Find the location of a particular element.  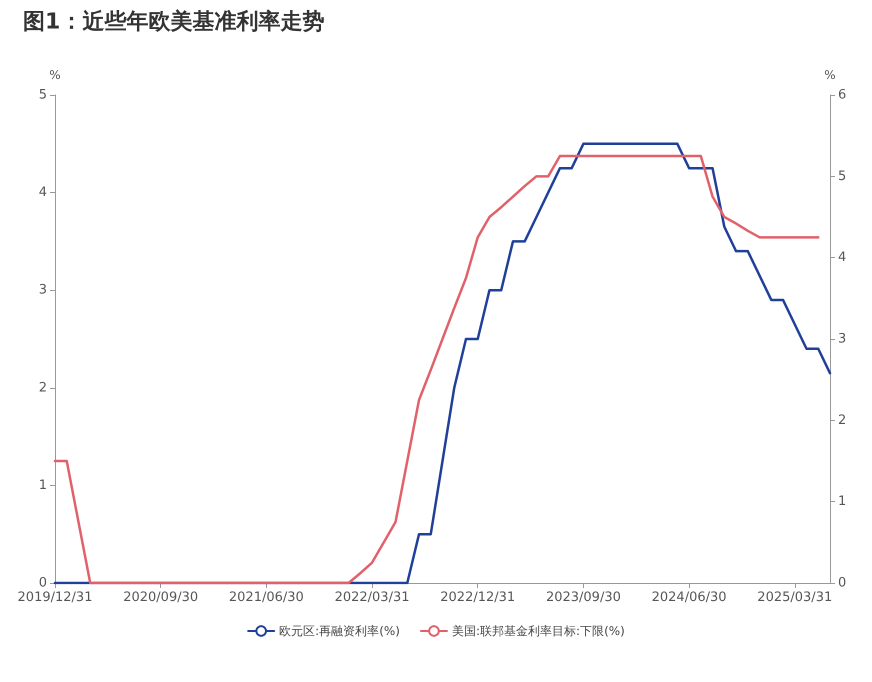

x-tick-label: 2025/03/31 is located at coordinates (794, 597).